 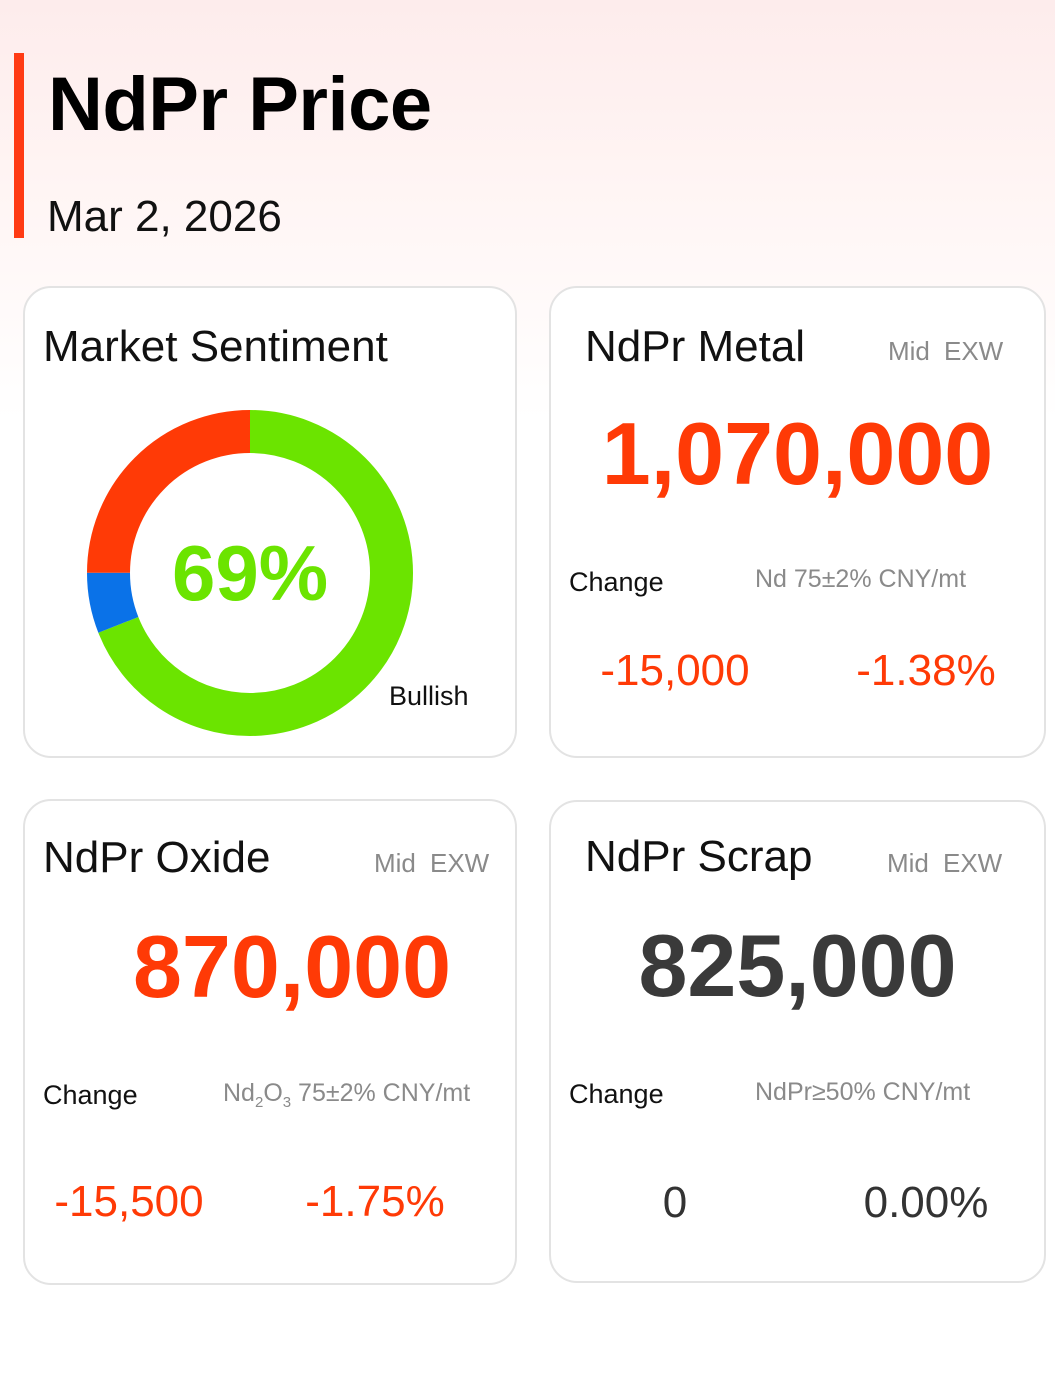 I want to click on market-sentiment-title: Market Sentiment, so click(x=215, y=346).